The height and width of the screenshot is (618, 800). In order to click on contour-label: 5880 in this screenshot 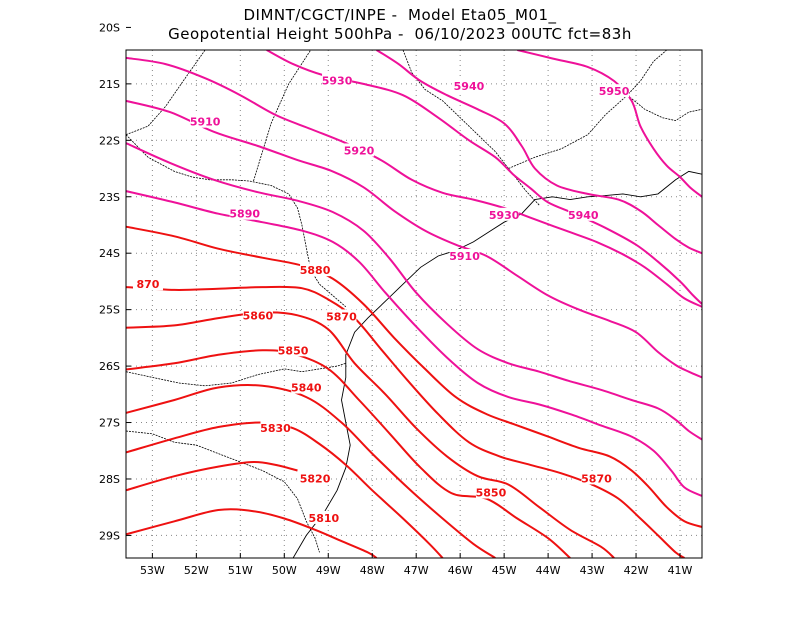, I will do `click(315, 270)`.